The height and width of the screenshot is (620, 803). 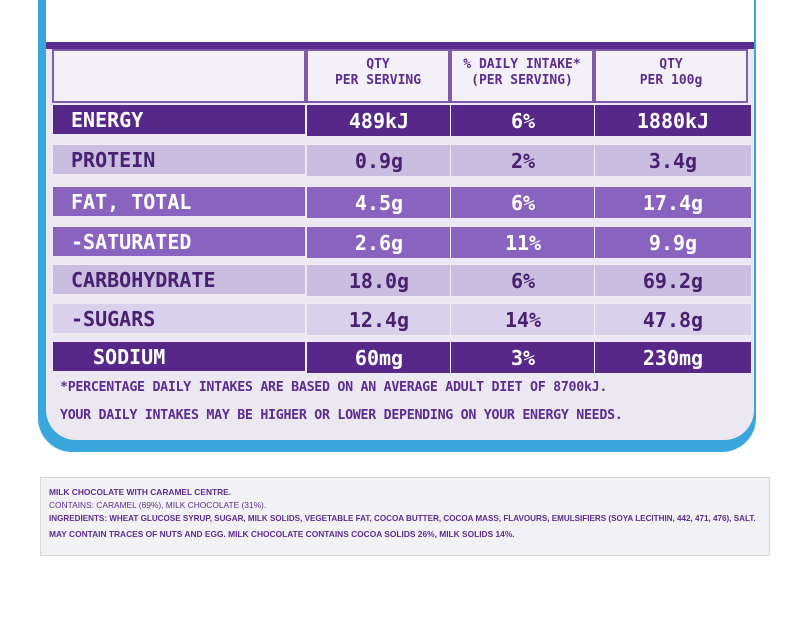 What do you see at coordinates (523, 357) in the screenshot?
I see `row-daily: 3%` at bounding box center [523, 357].